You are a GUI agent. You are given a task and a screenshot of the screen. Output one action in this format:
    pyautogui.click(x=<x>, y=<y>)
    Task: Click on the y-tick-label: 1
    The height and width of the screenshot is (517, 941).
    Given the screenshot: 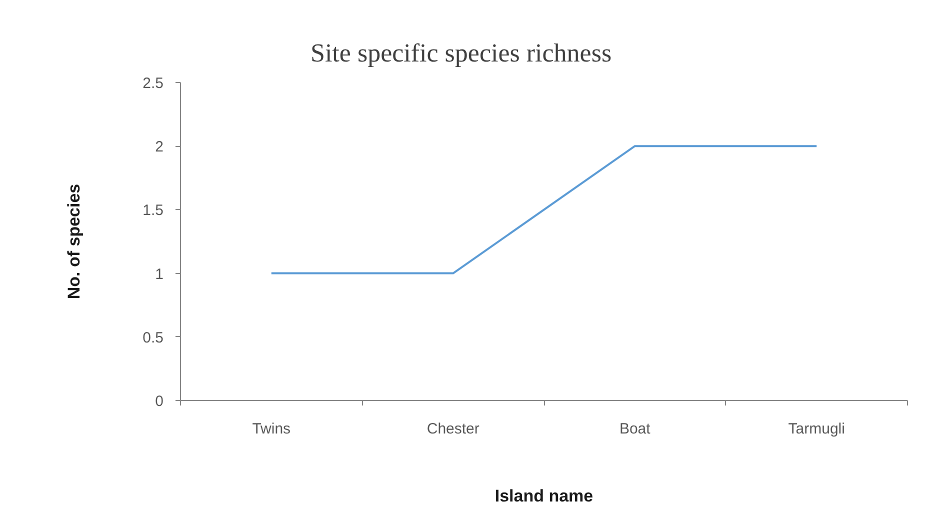 What is the action you would take?
    pyautogui.click(x=159, y=274)
    